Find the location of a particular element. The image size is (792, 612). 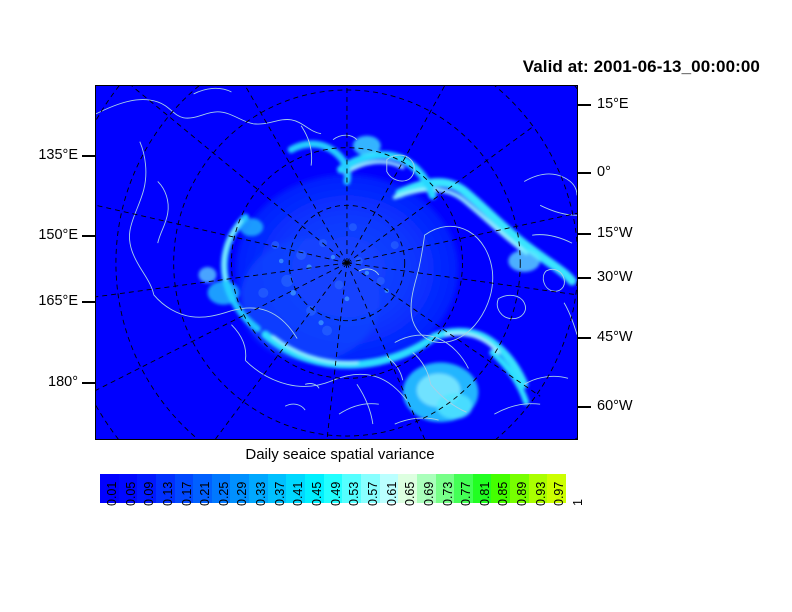

axis-label-right-3: 30°W is located at coordinates (615, 277).